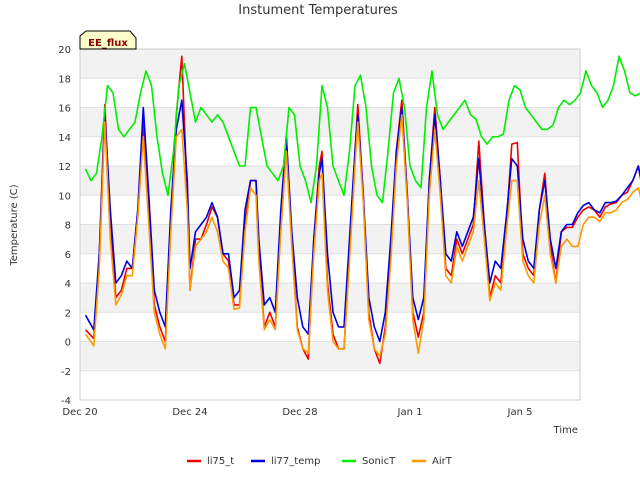 The height and width of the screenshot is (480, 640). What do you see at coordinates (68, 343) in the screenshot?
I see `y-tick-label: 0` at bounding box center [68, 343].